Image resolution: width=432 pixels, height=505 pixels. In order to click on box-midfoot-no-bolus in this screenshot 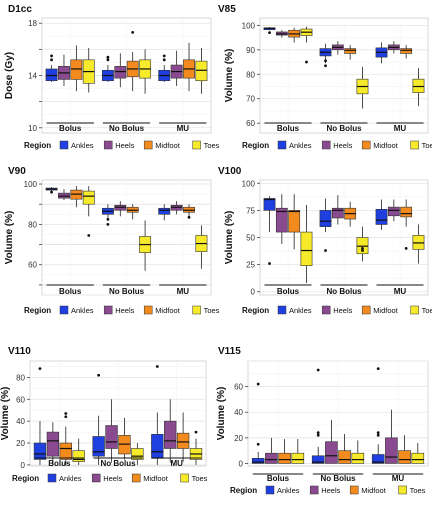, I will do `click(350, 214)`.